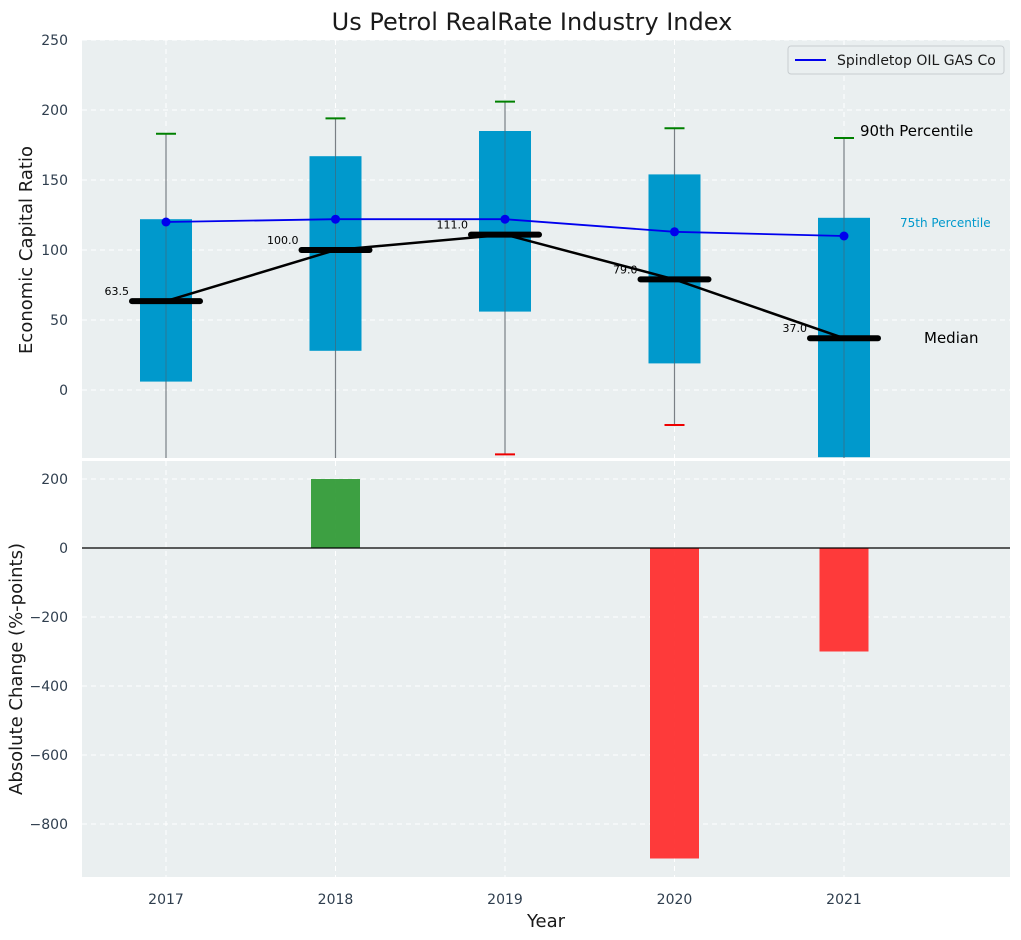  Describe the element at coordinates (795, 328) in the screenshot. I see `median-label-2021: 37.0` at that location.